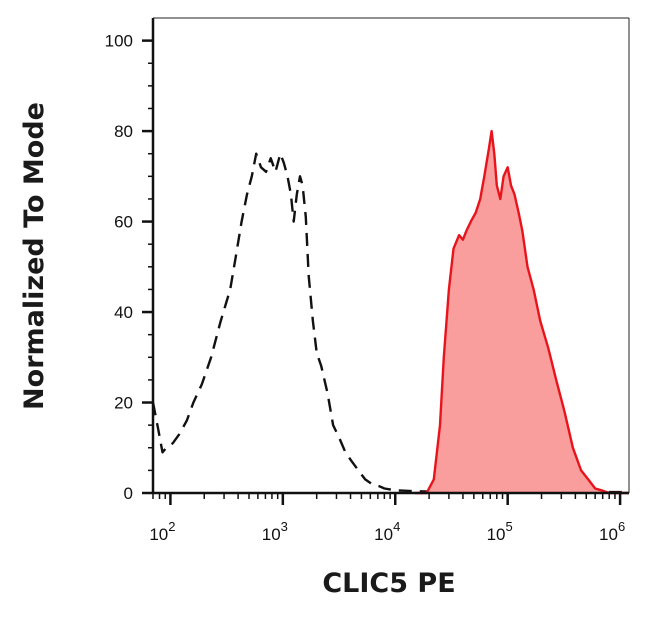 The image size is (650, 619). I want to click on x-axis-title: CLIC5 PE, so click(388, 583).